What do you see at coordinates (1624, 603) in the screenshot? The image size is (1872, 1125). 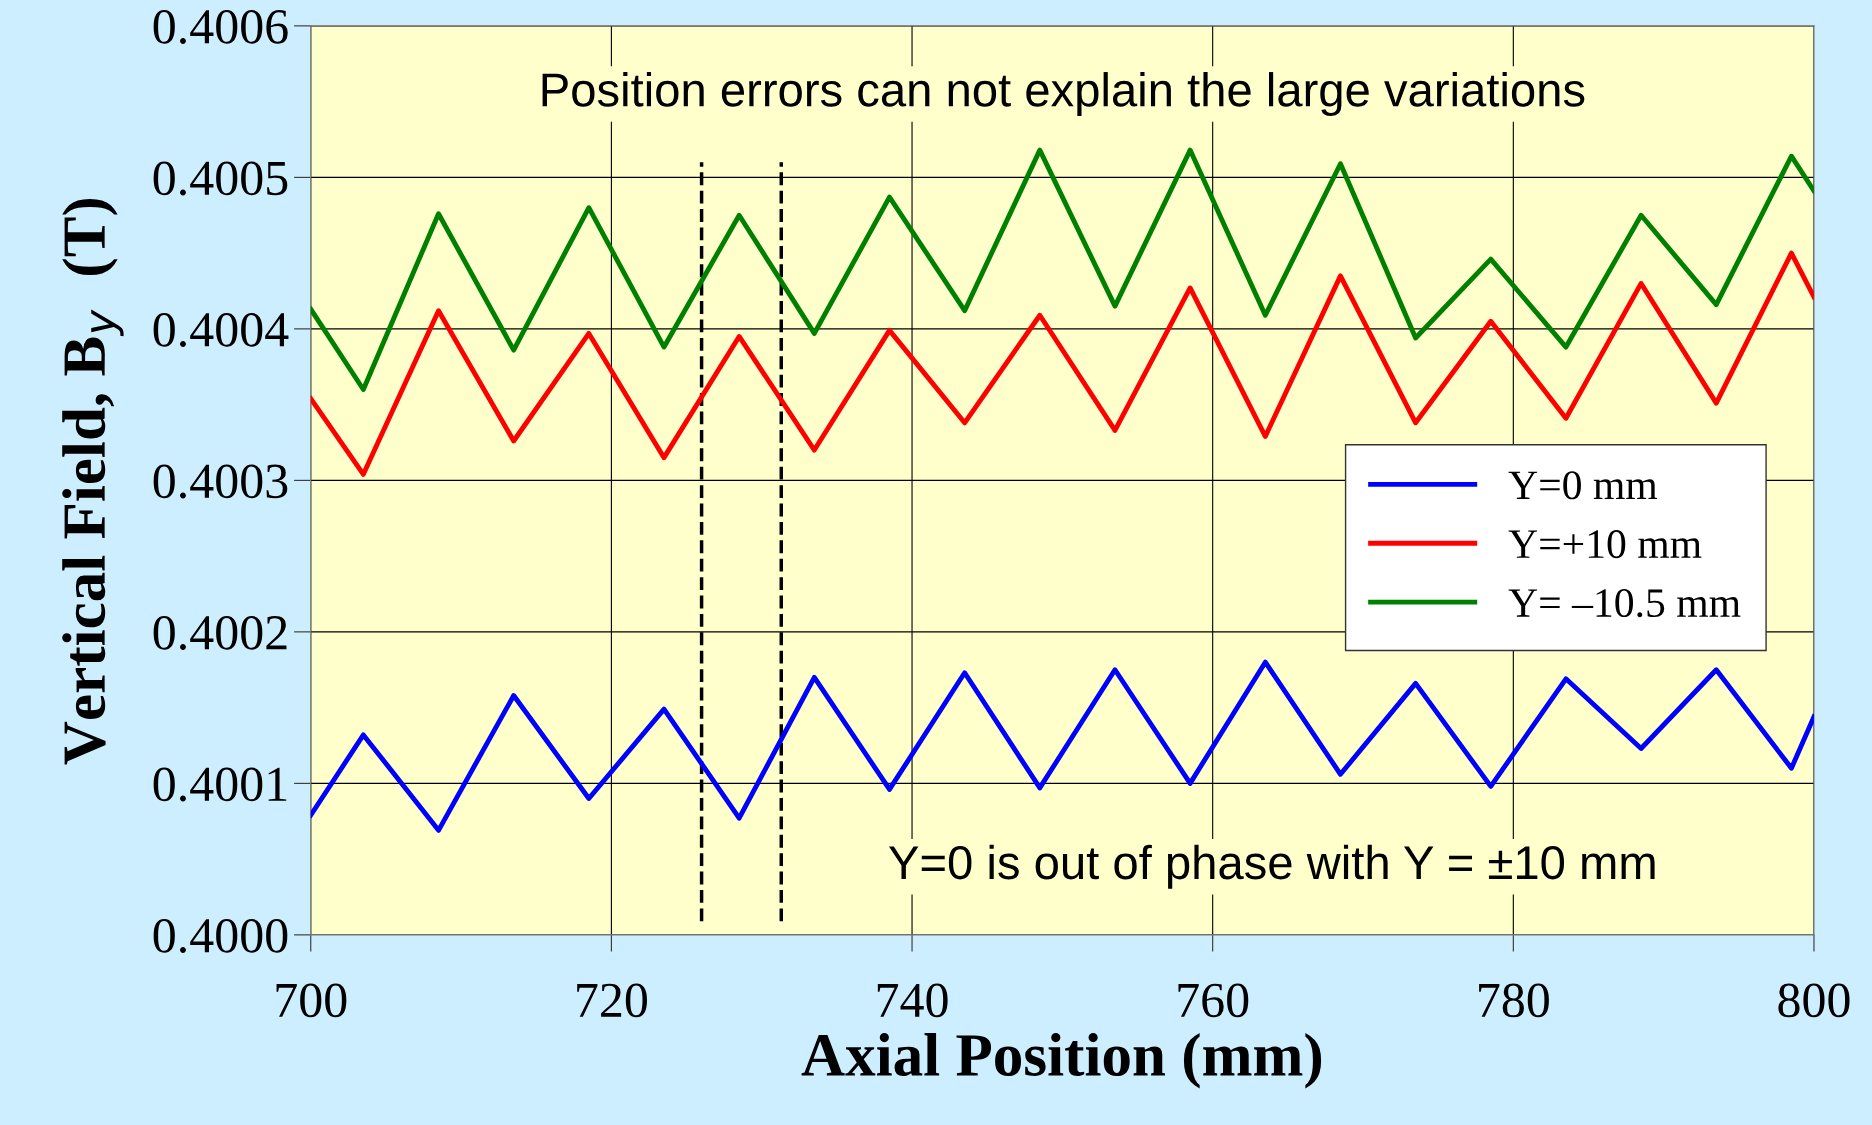 I see `legend-label: Y= –10.5 mm` at bounding box center [1624, 603].